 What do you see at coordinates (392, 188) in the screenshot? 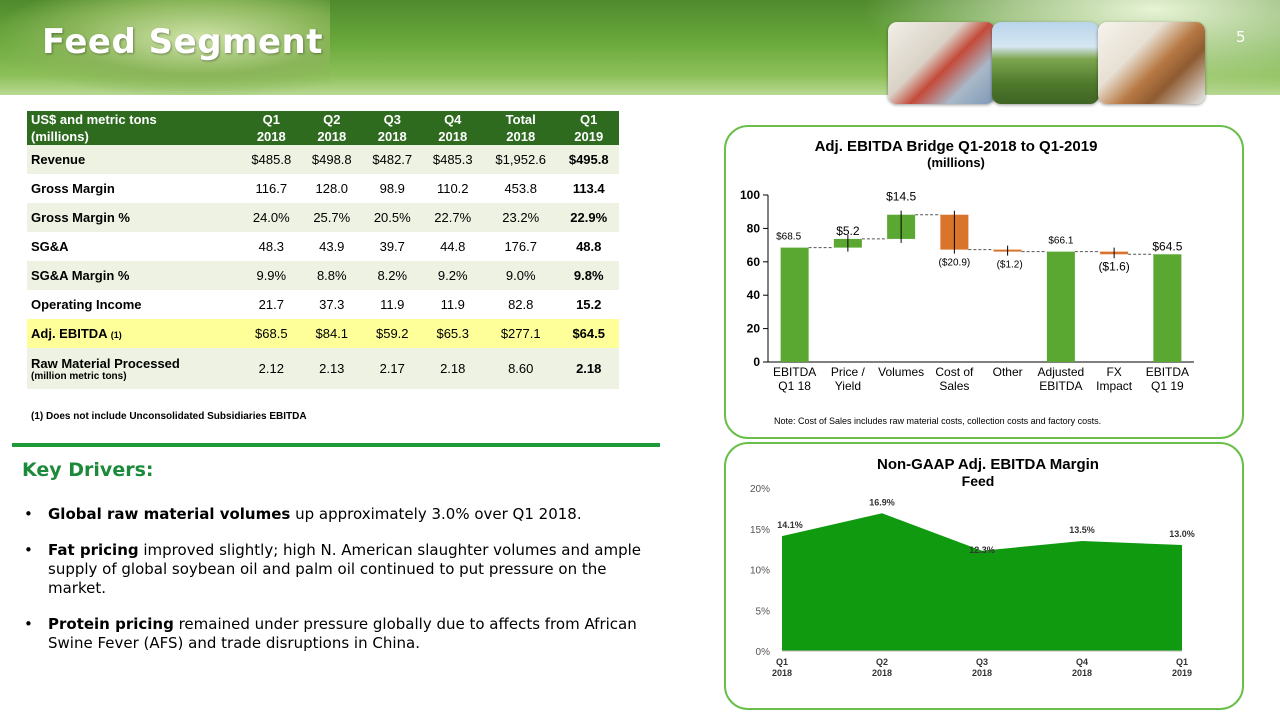
I see `table-cell: 98.9` at bounding box center [392, 188].